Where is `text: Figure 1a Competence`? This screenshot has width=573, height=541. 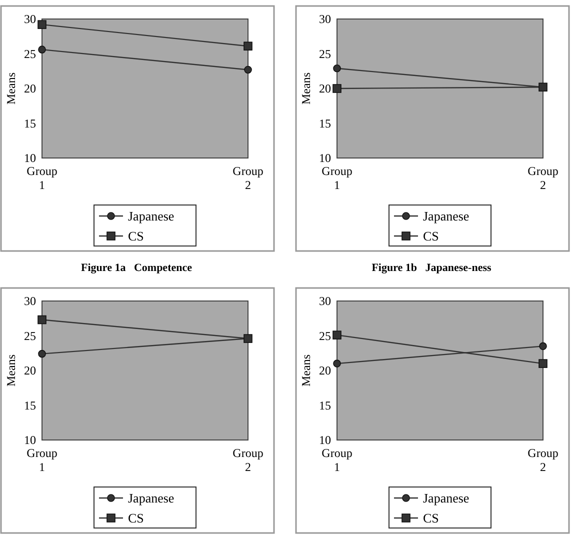 text: Figure 1a Competence is located at coordinates (136, 268).